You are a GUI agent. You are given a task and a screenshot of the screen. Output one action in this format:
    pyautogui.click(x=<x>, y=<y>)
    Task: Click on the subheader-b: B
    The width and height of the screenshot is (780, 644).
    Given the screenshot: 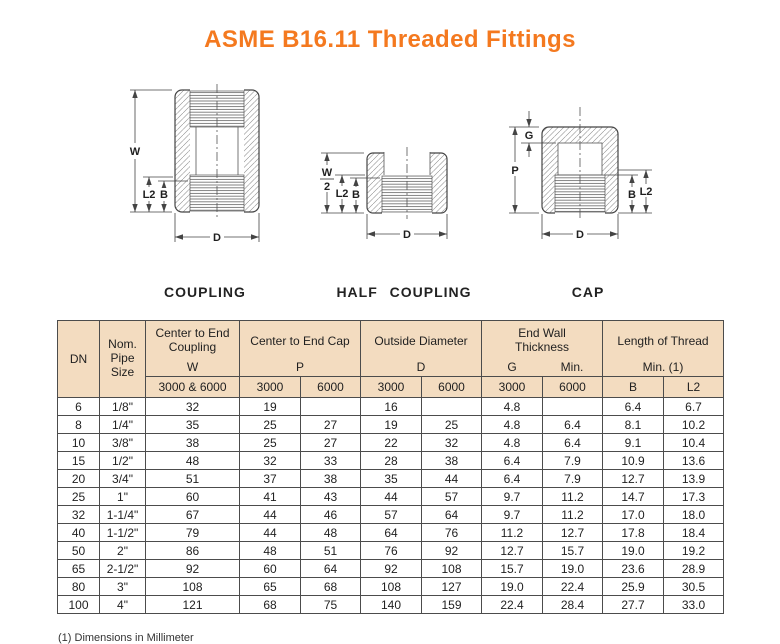 What is the action you would take?
    pyautogui.click(x=633, y=387)
    